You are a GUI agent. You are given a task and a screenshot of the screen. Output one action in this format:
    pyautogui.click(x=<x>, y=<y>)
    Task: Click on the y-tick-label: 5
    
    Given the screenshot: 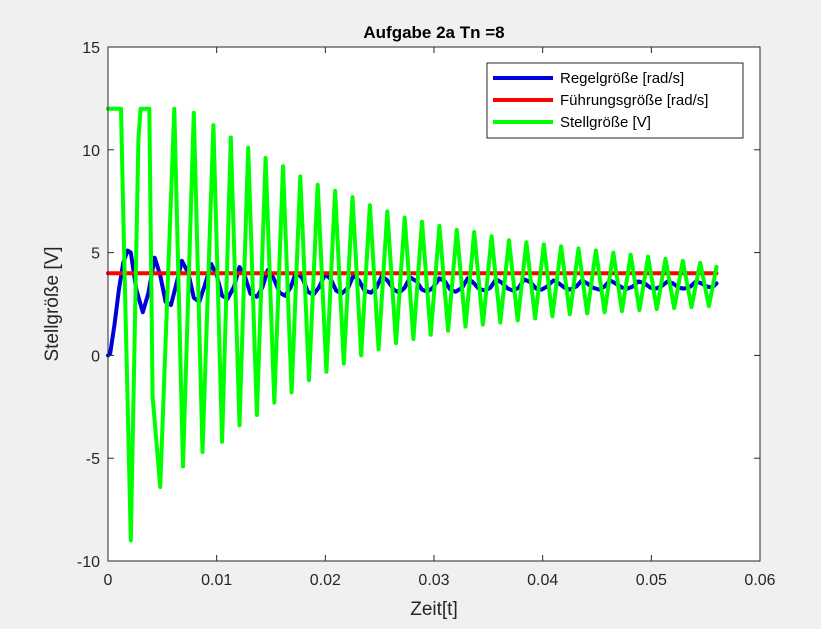 What is the action you would take?
    pyautogui.click(x=95, y=254)
    